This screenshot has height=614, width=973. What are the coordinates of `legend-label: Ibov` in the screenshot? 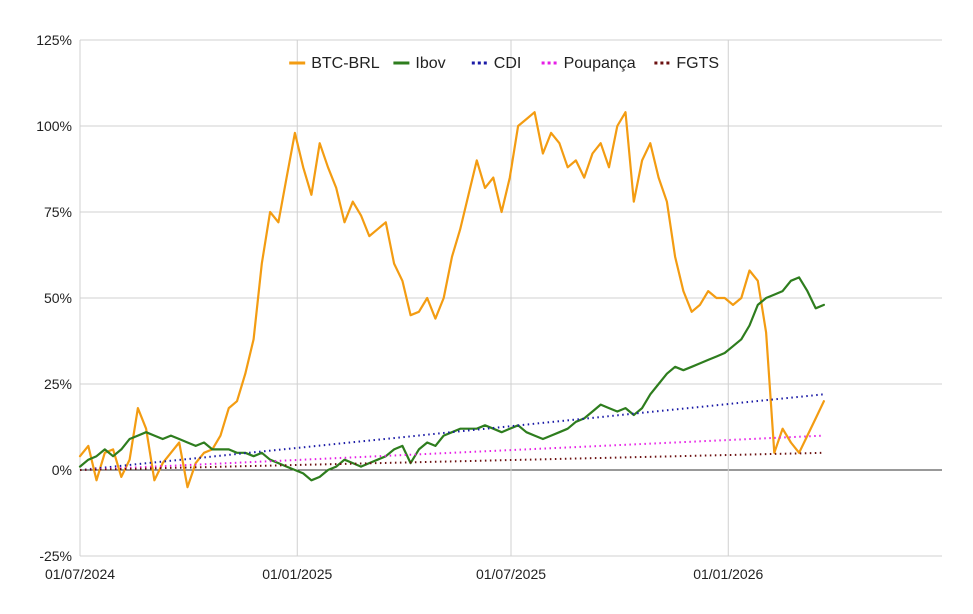 It's located at (430, 63).